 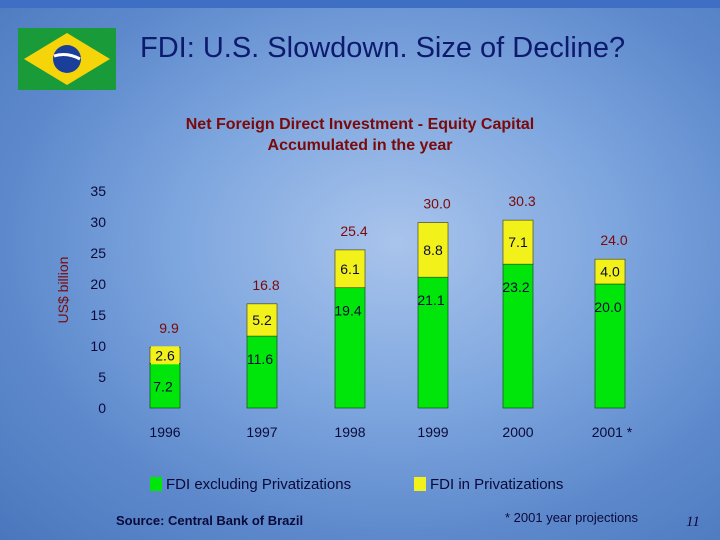 I want to click on data-label-total: 30.0, so click(x=436, y=204).